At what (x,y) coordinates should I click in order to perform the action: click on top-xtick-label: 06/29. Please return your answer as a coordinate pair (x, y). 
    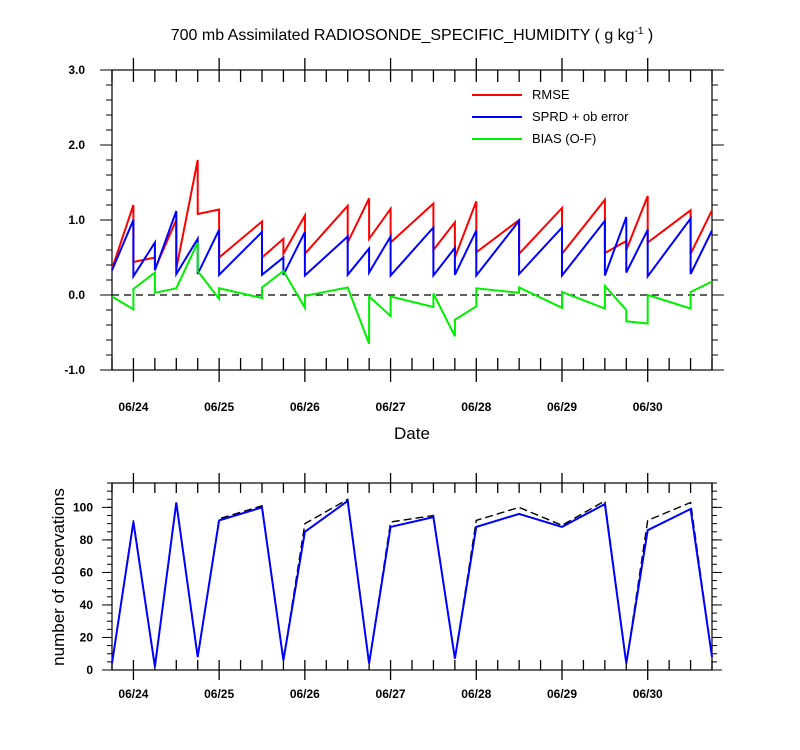
    Looking at the image, I should click on (562, 407).